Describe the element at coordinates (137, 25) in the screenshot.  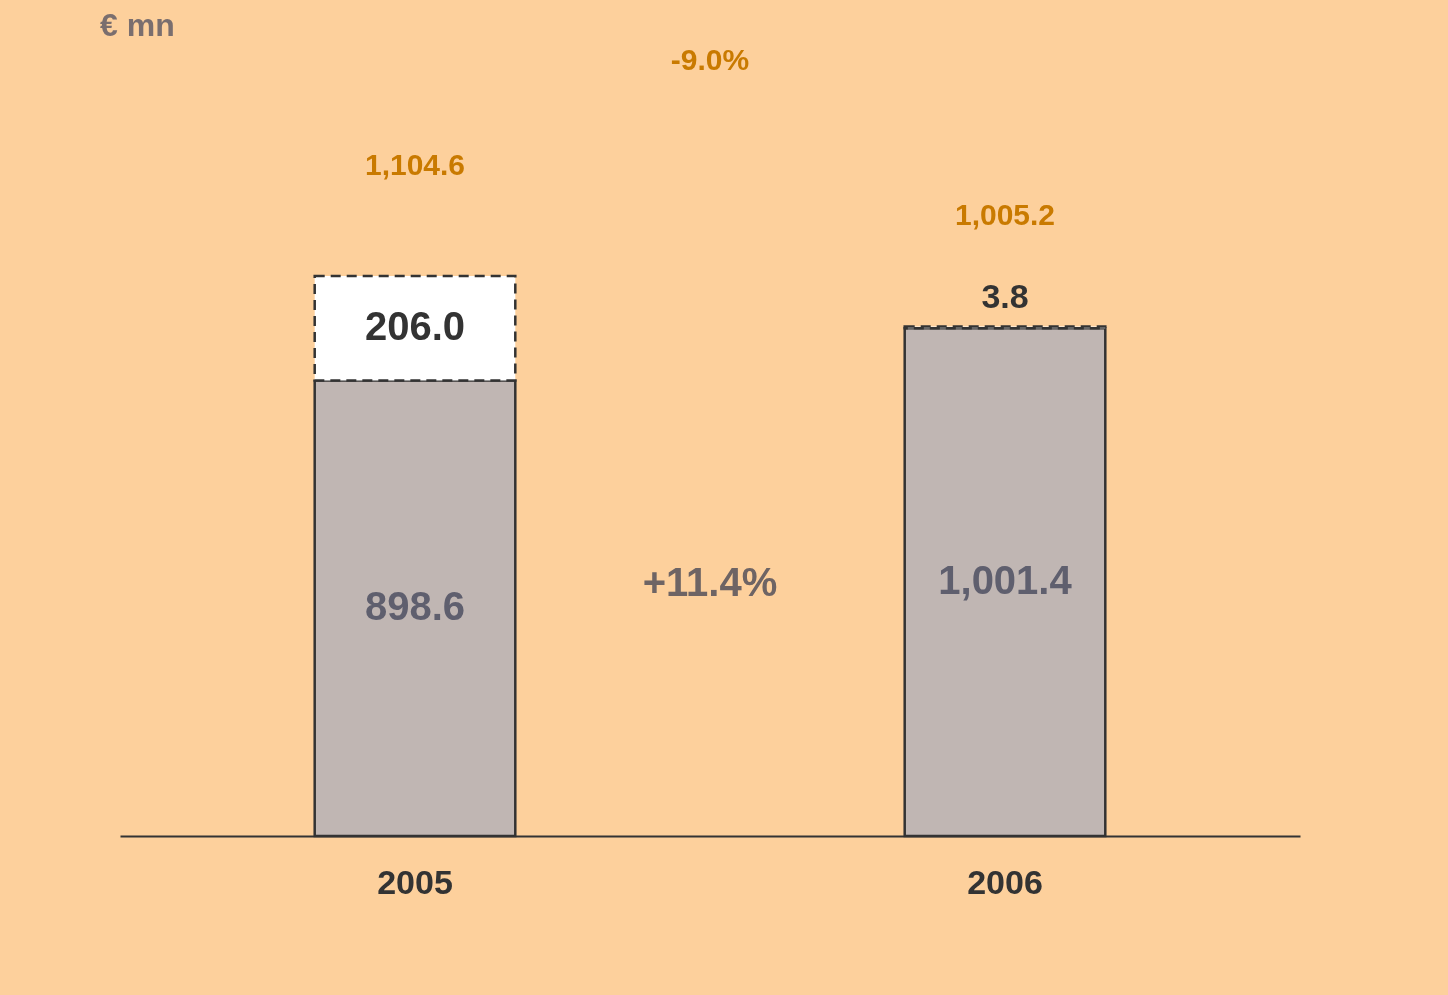
I see `text: € mn` at that location.